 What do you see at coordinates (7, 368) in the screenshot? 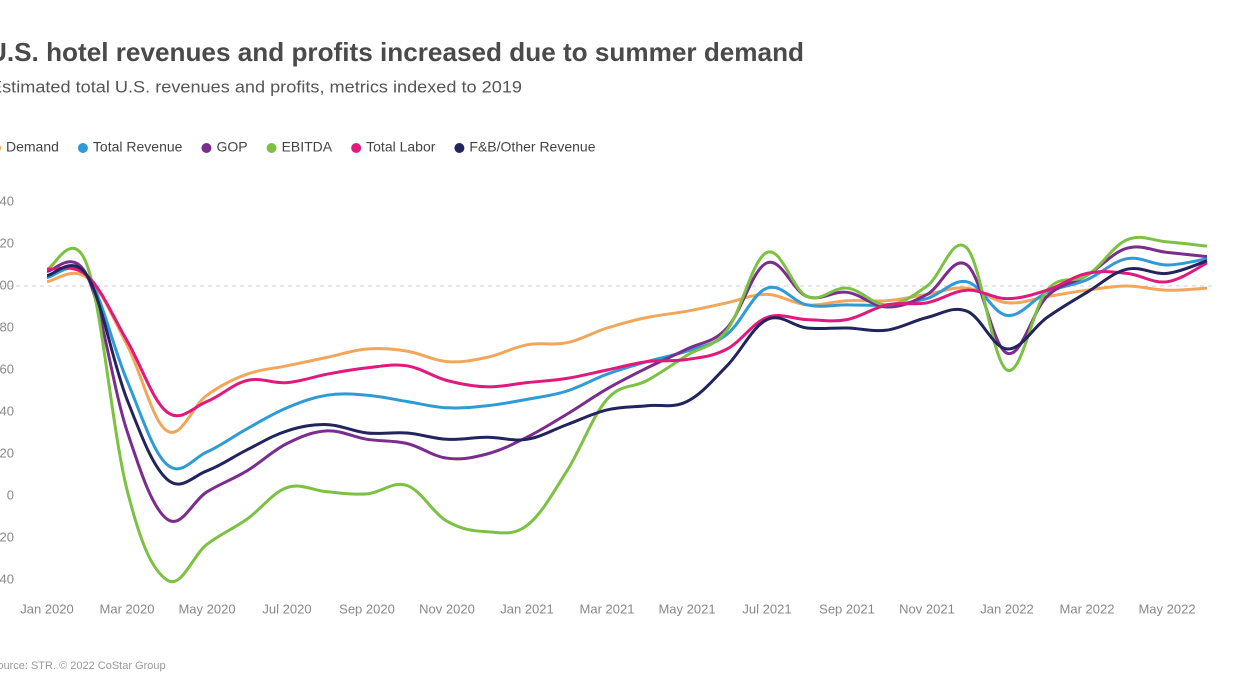
I see `y-tick-label: 60` at bounding box center [7, 368].